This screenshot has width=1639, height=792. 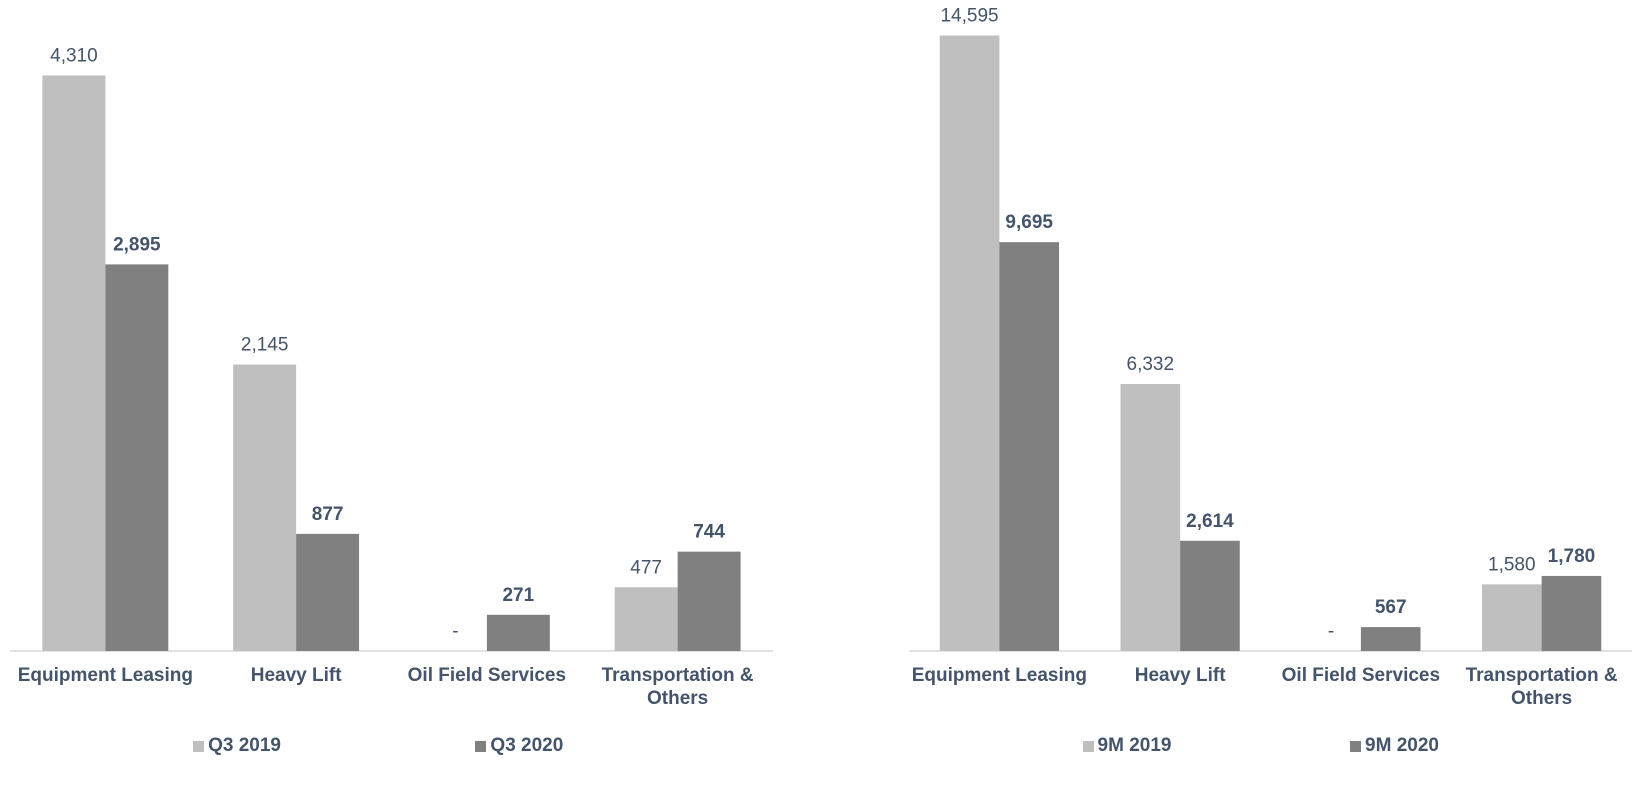 I want to click on data-label: 877, so click(x=328, y=514).